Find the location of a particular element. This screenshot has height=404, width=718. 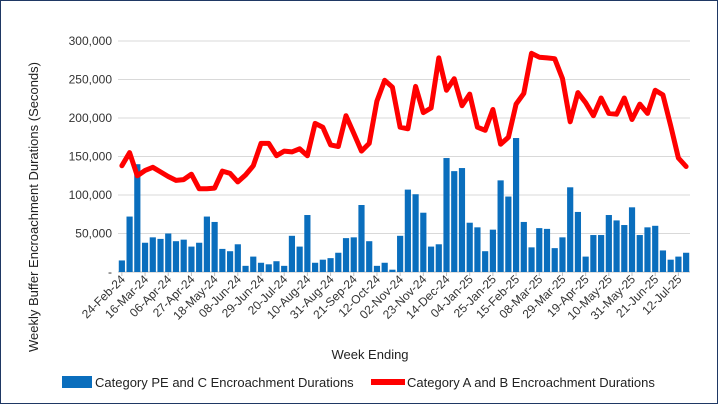

y-tick-label: 100,000 is located at coordinates (91, 195).